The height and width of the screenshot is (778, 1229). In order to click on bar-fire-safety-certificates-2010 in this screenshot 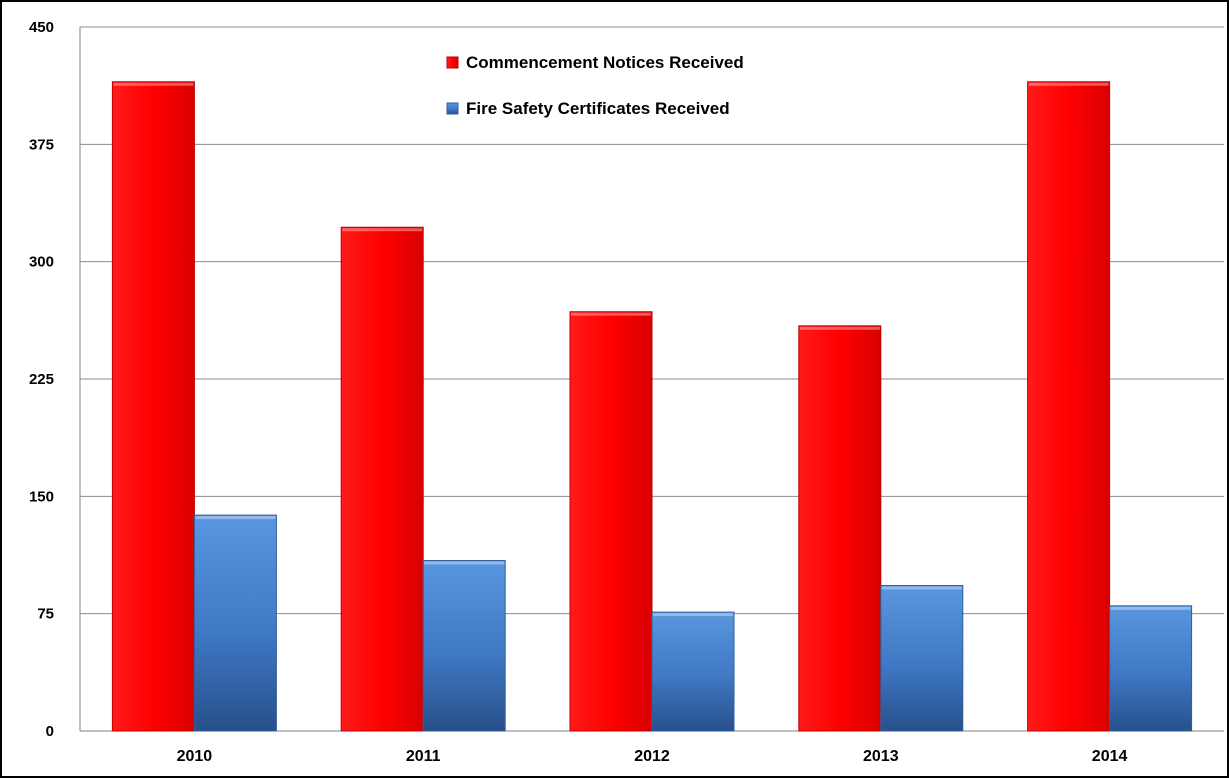, I will do `click(235, 623)`.